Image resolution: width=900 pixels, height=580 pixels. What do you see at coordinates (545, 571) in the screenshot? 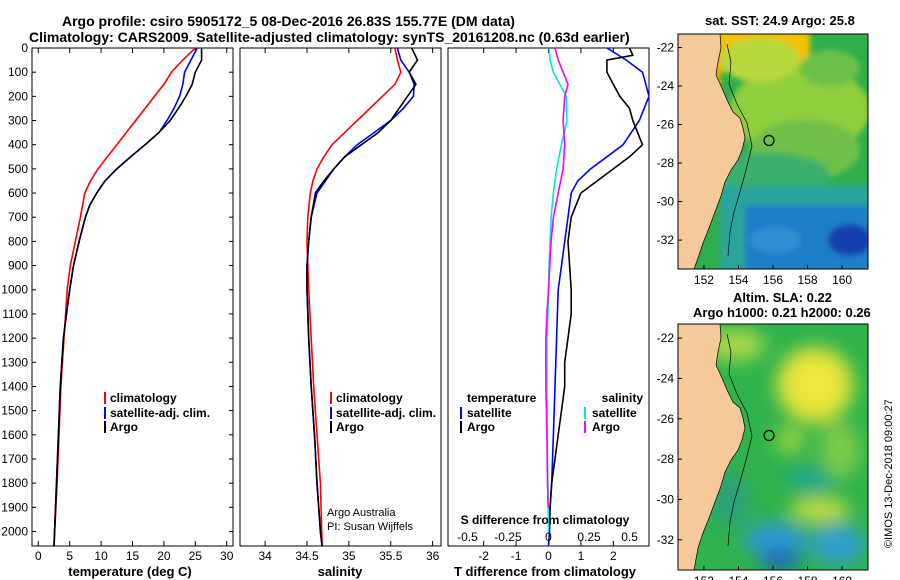
I see `difference-xlabel-temperature: T difference from climatology` at bounding box center [545, 571].